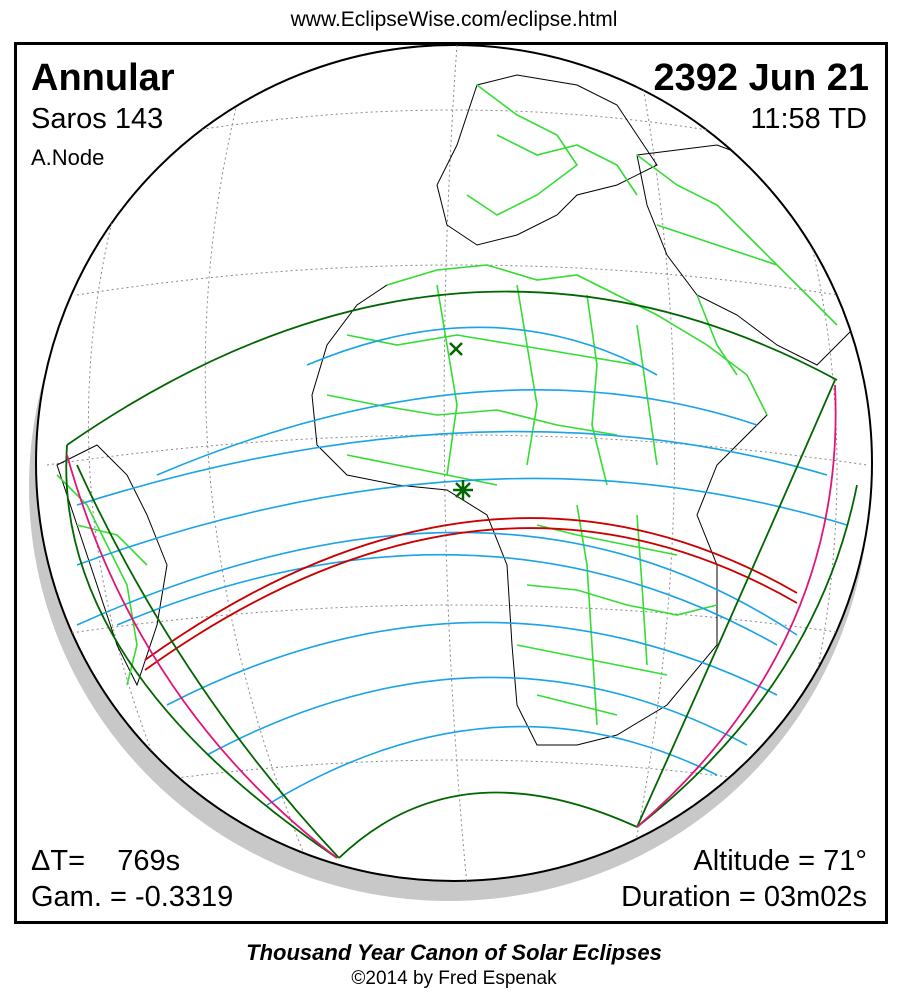  Describe the element at coordinates (463, 490) in the screenshot. I see `greatest-eclipse-star` at that location.